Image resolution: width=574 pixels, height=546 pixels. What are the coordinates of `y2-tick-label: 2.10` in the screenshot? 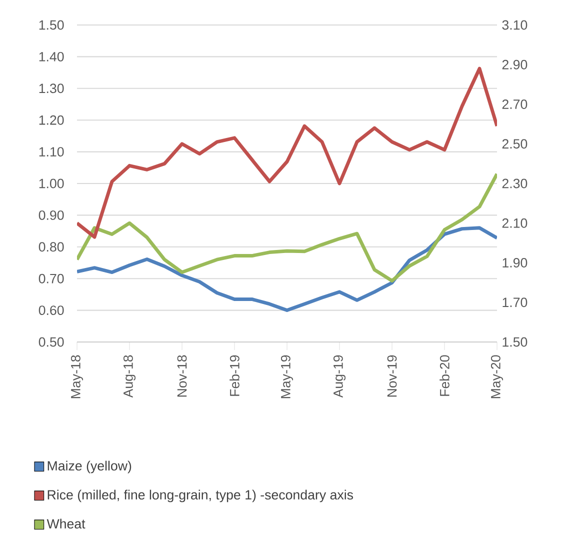 It's located at (515, 223).